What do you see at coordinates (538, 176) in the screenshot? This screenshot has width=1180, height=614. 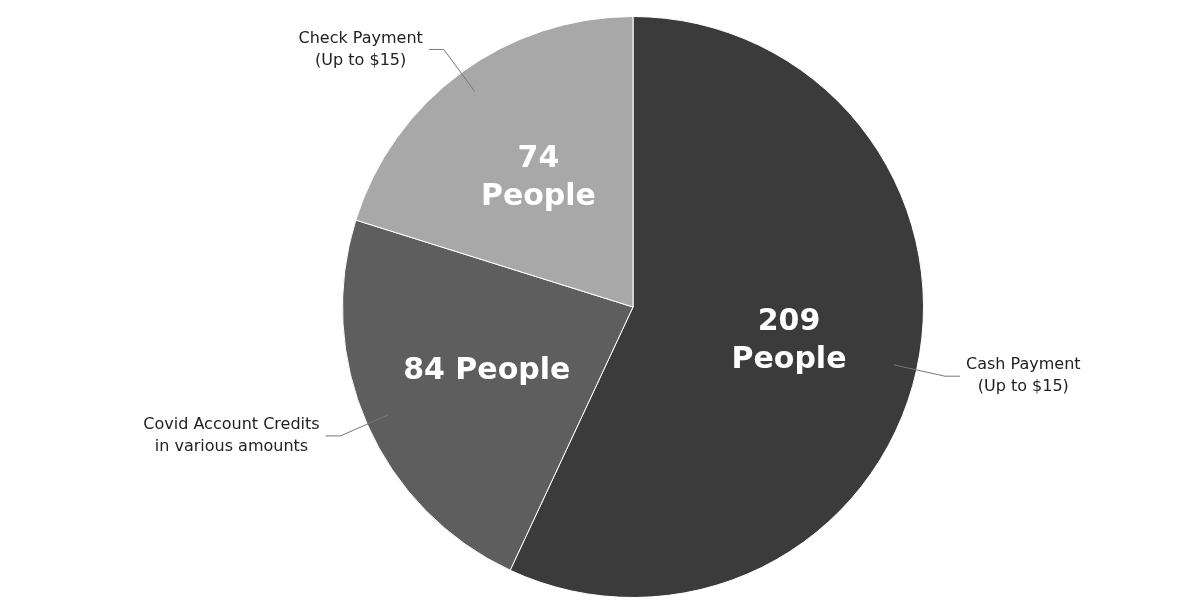 I see `data-label: 74 People` at bounding box center [538, 176].